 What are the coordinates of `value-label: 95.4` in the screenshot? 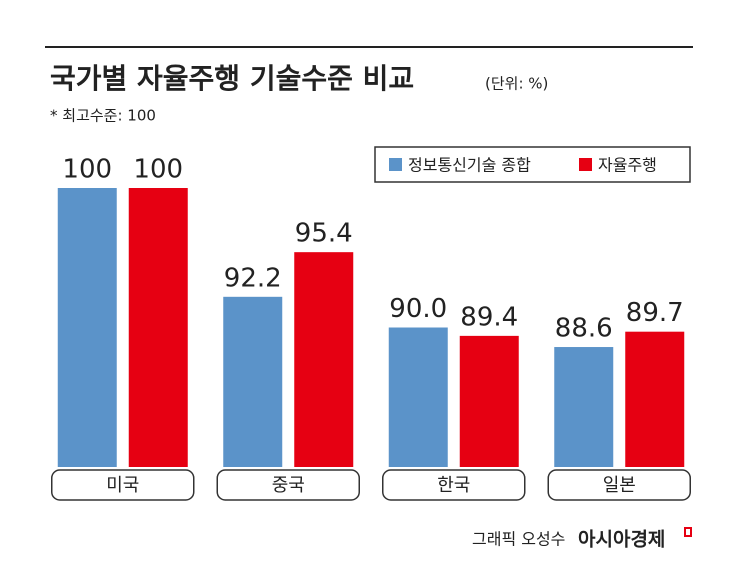 It's located at (324, 234).